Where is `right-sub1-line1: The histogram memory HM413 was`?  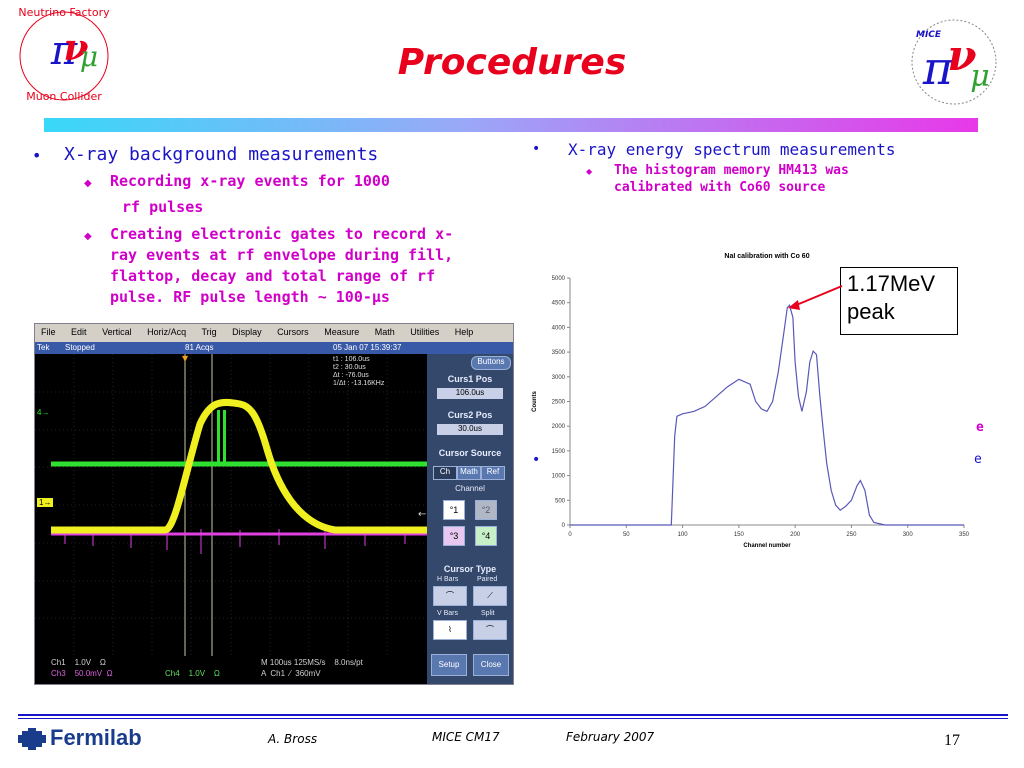 right-sub1-line1: The histogram memory HM413 was is located at coordinates (731, 170).